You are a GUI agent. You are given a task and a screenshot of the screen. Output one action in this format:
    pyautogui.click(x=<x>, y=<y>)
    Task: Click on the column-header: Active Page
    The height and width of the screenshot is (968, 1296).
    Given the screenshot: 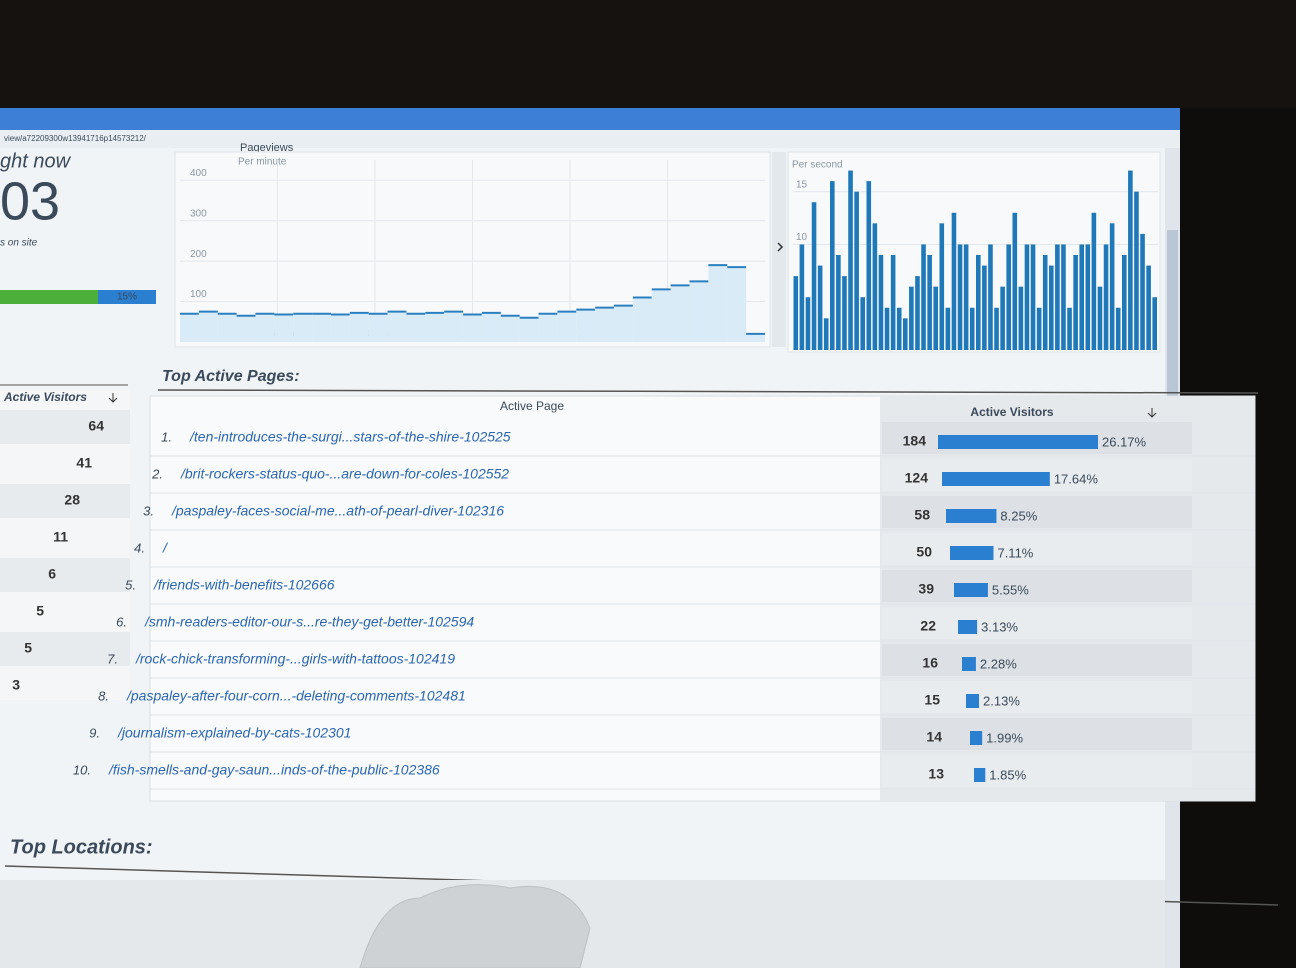 What is the action you would take?
    pyautogui.click(x=532, y=406)
    